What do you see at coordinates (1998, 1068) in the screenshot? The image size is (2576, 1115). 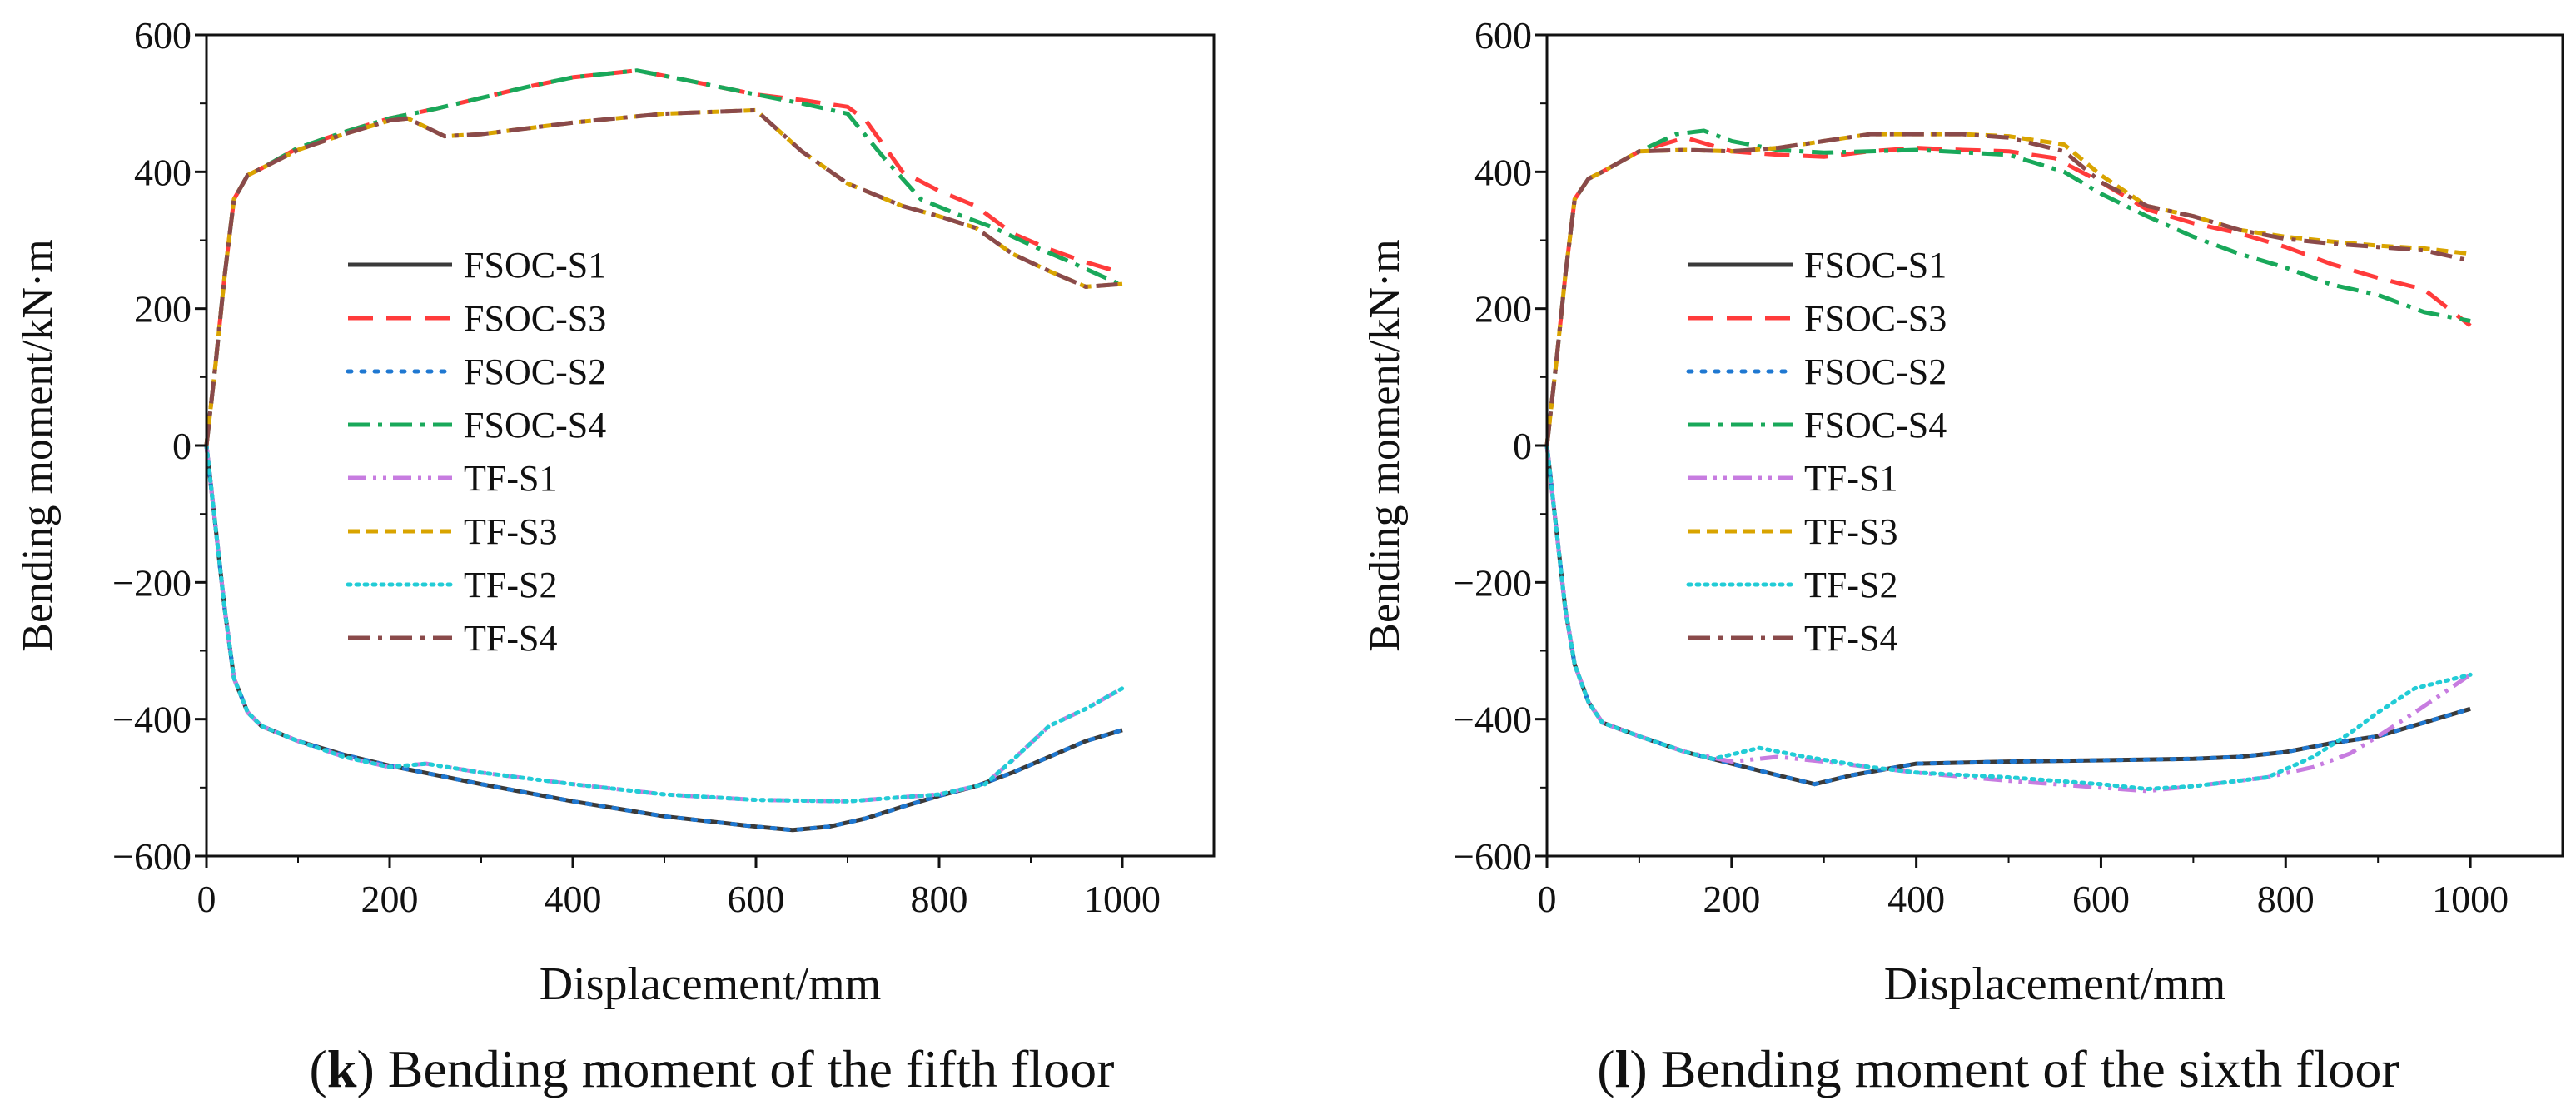 I see `caption-l: (l) Bending moment of the sixth floor` at bounding box center [1998, 1068].